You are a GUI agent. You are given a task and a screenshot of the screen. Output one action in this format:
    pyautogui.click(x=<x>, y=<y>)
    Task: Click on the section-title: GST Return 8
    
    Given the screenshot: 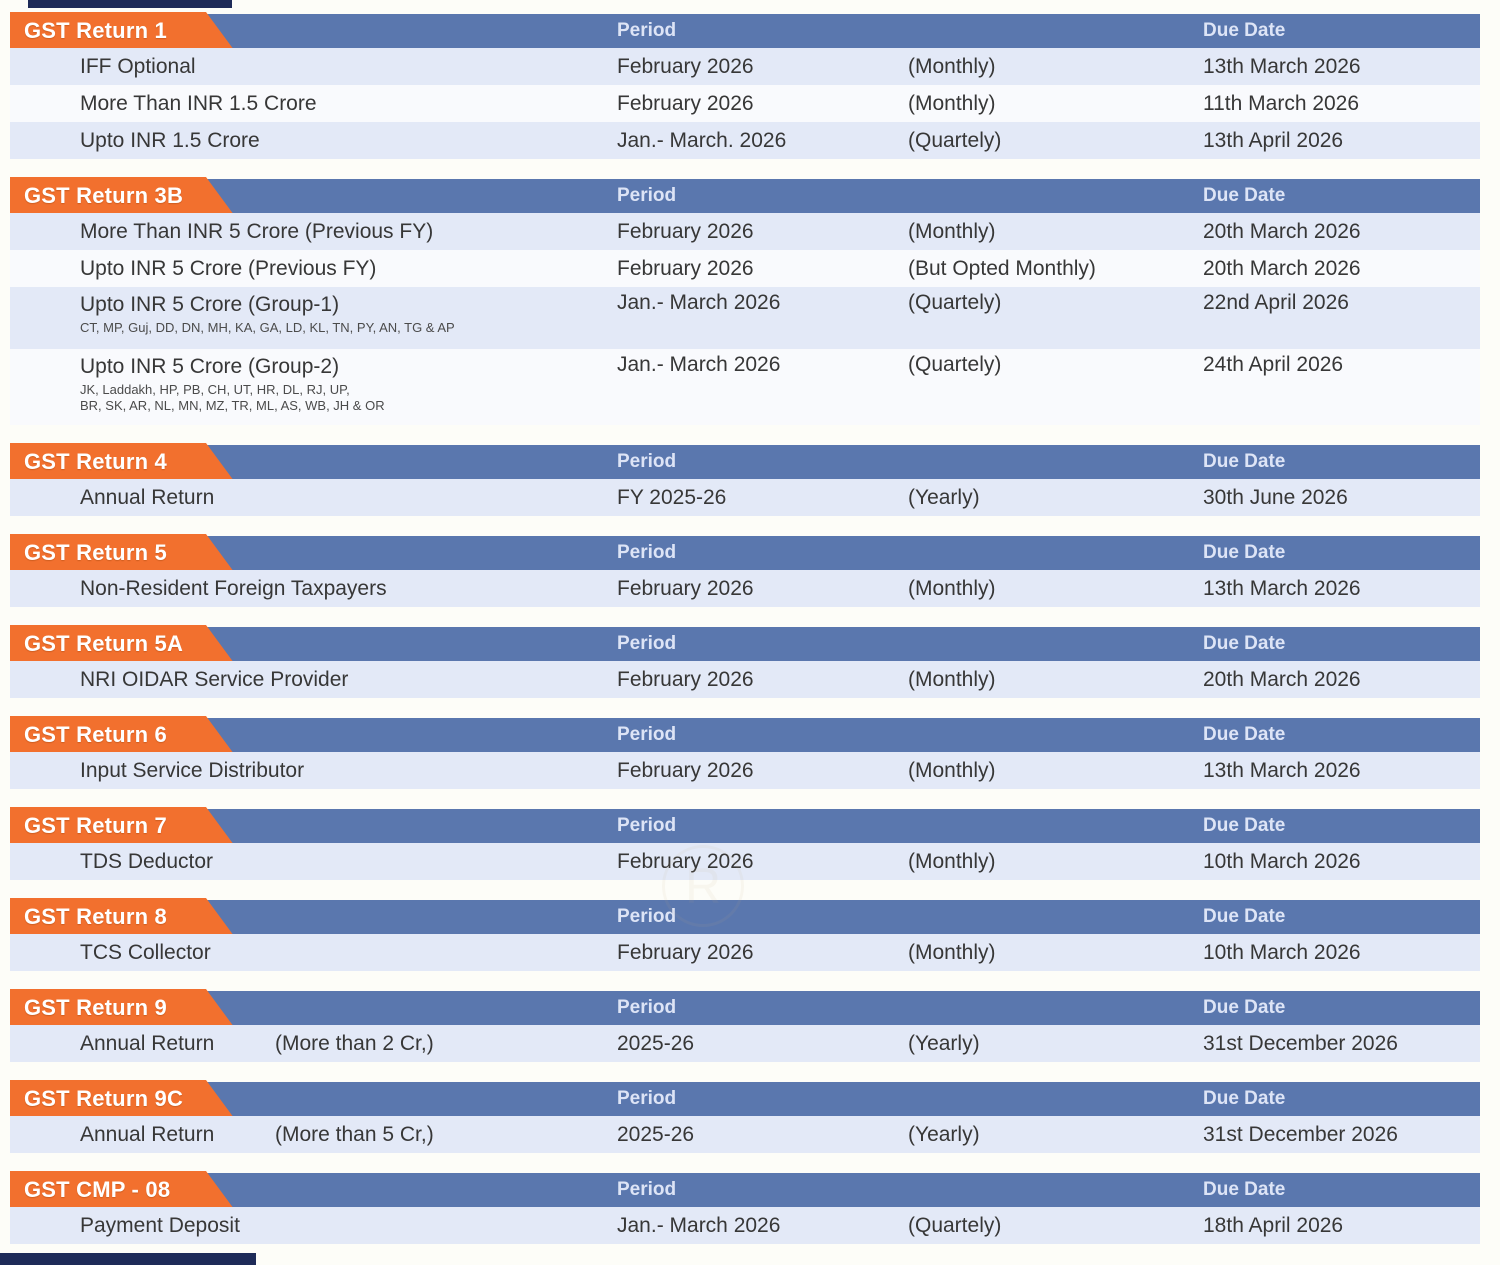 What is the action you would take?
    pyautogui.click(x=95, y=916)
    